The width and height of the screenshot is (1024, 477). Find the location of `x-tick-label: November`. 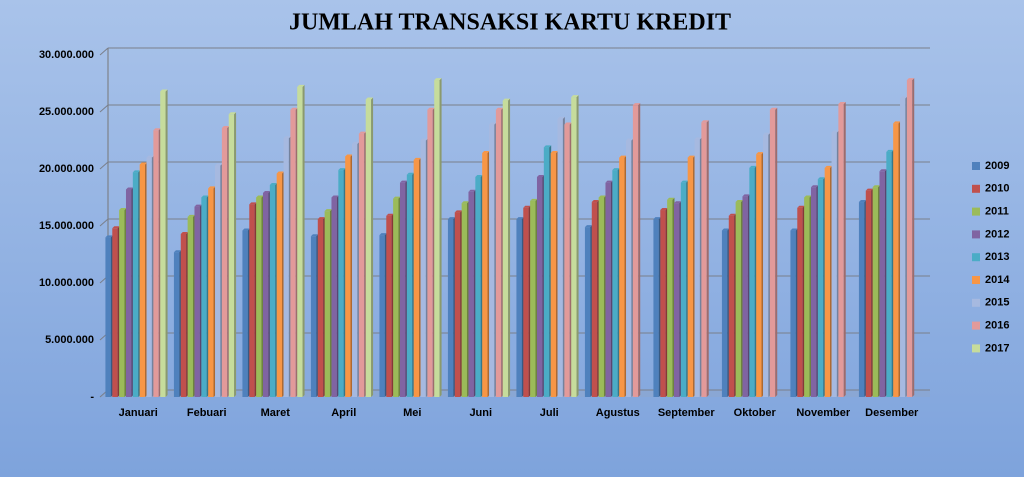

x-tick-label: November is located at coordinates (823, 413).